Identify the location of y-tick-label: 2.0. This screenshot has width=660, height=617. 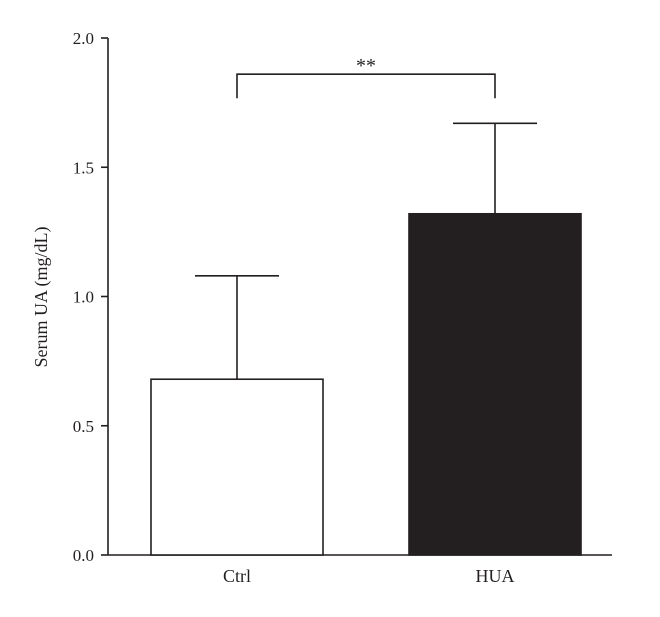
(83, 38).